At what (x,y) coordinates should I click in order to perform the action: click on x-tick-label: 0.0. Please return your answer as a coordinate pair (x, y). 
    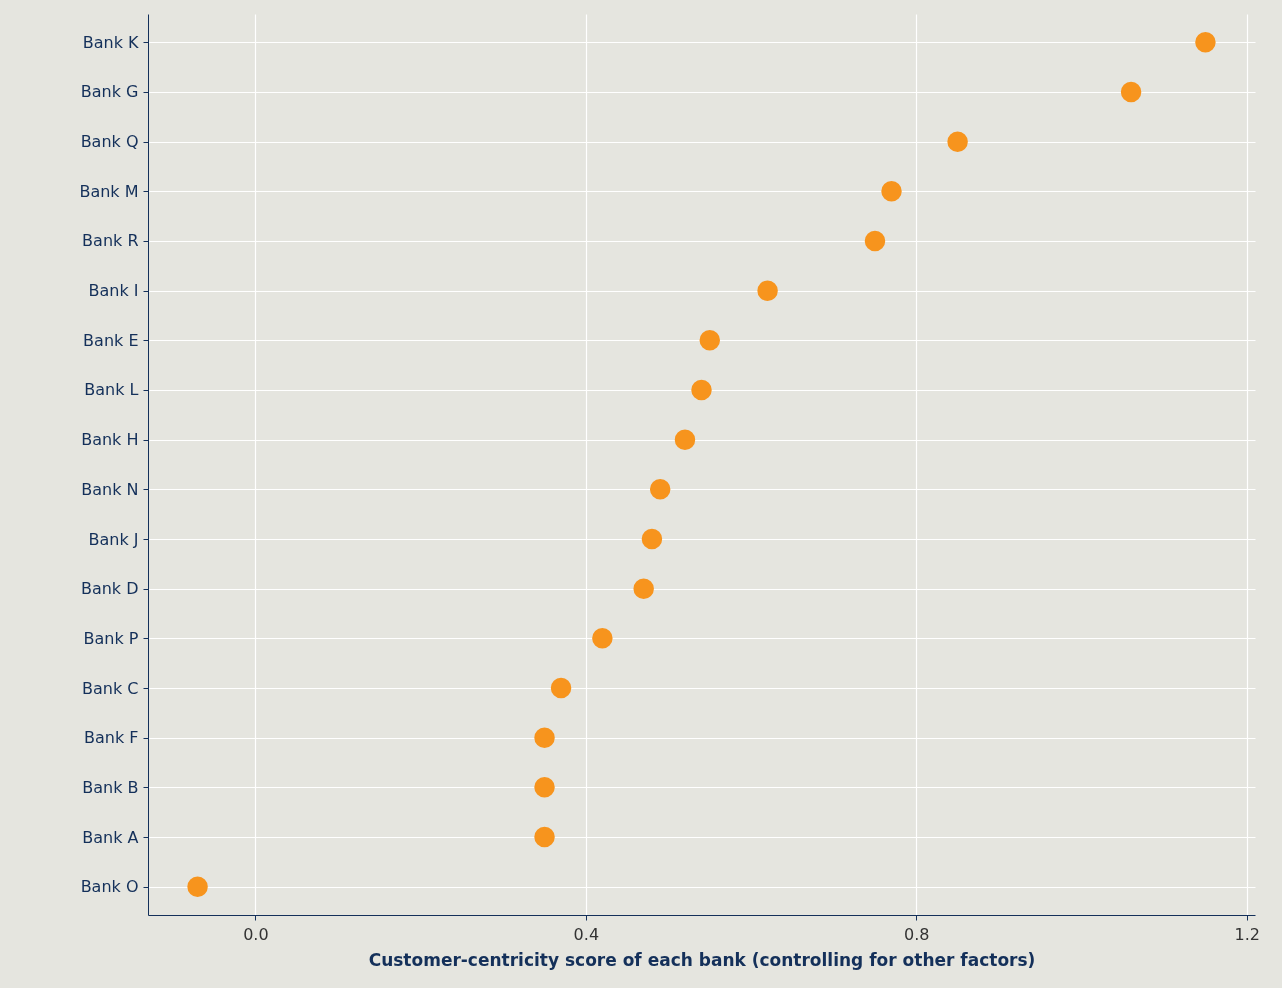
    Looking at the image, I should click on (256, 934).